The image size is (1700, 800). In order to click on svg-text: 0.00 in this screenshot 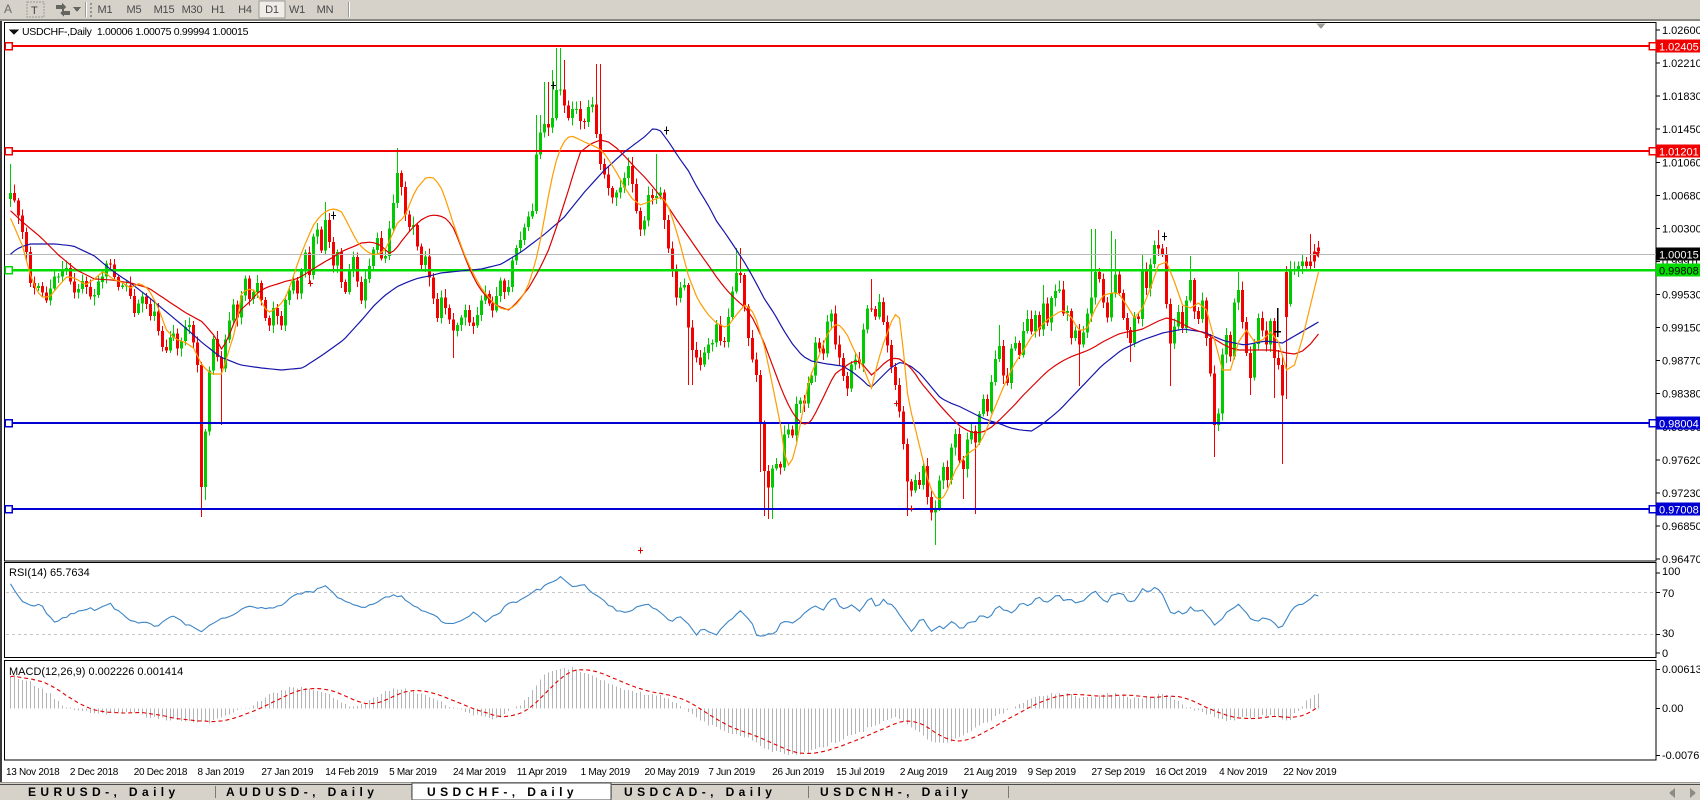, I will do `click(1672, 709)`.